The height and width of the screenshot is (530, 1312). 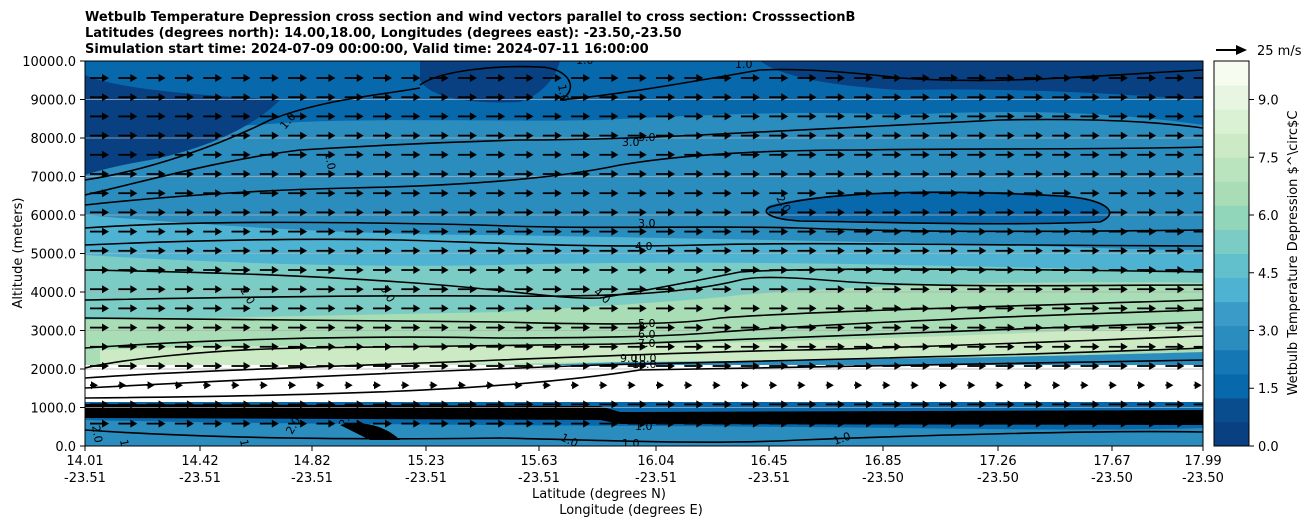 What do you see at coordinates (631, 142) in the screenshot?
I see `contour-label-3-a: 3.0` at bounding box center [631, 142].